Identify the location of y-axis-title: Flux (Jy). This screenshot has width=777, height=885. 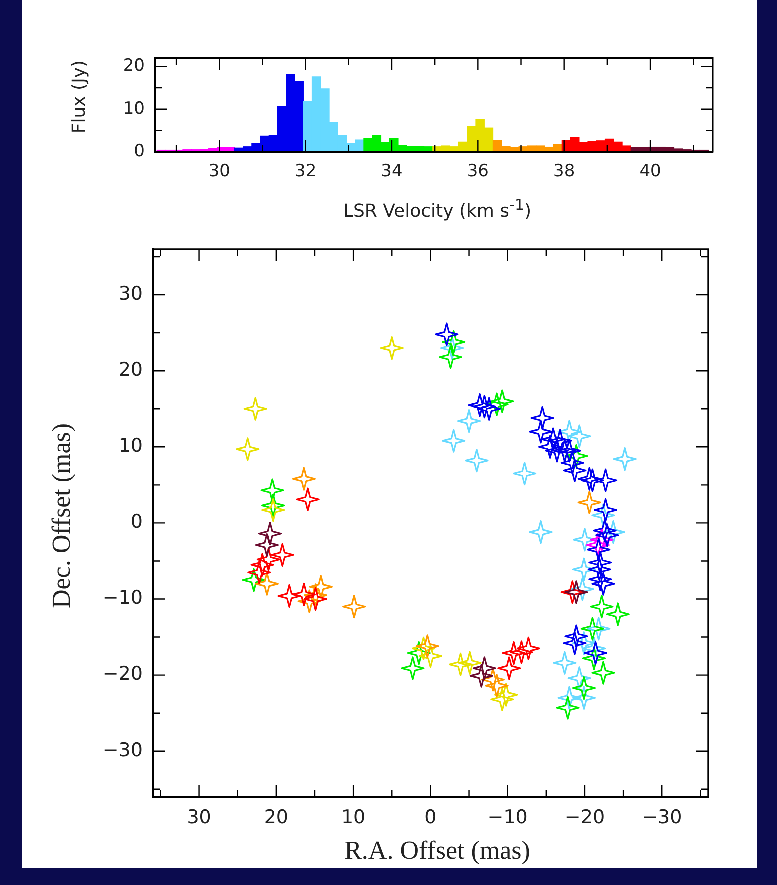
(79, 97).